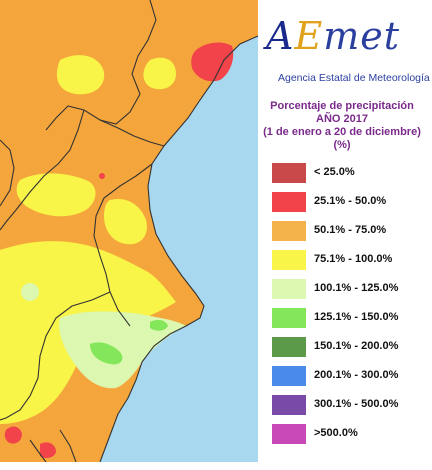 The image size is (432, 470). What do you see at coordinates (356, 317) in the screenshot?
I see `legend-label: 125.1% - 150.0%` at bounding box center [356, 317].